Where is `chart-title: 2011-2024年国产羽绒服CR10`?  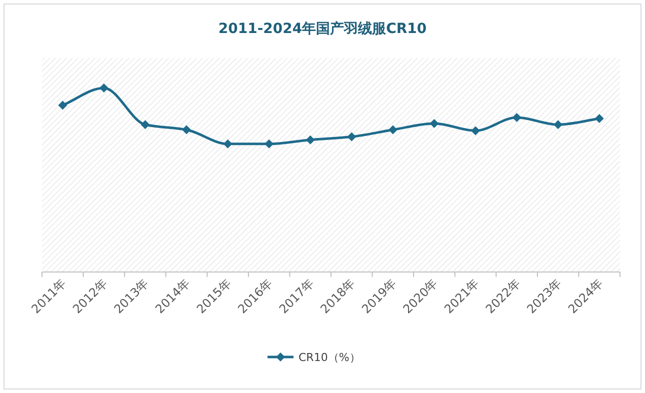
chart-title: 2011-2024年国产羽绒服CR10 is located at coordinates (322, 28).